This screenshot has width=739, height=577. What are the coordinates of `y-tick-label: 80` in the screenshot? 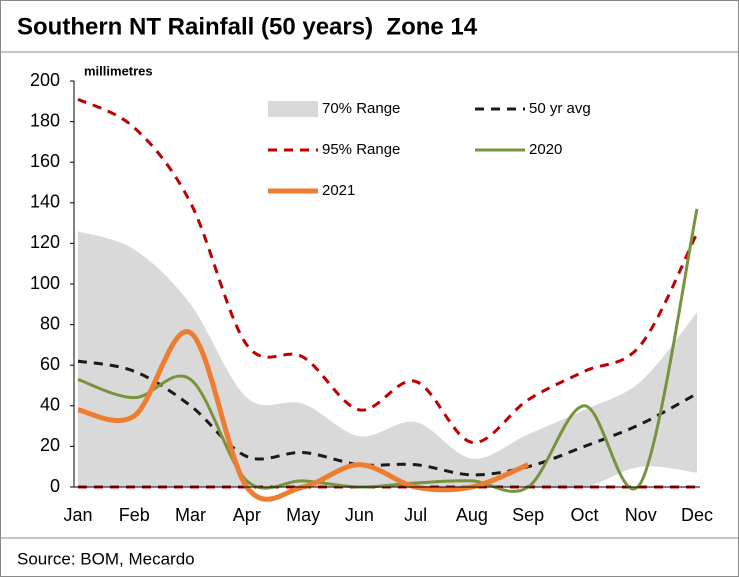 It's located at (50, 323).